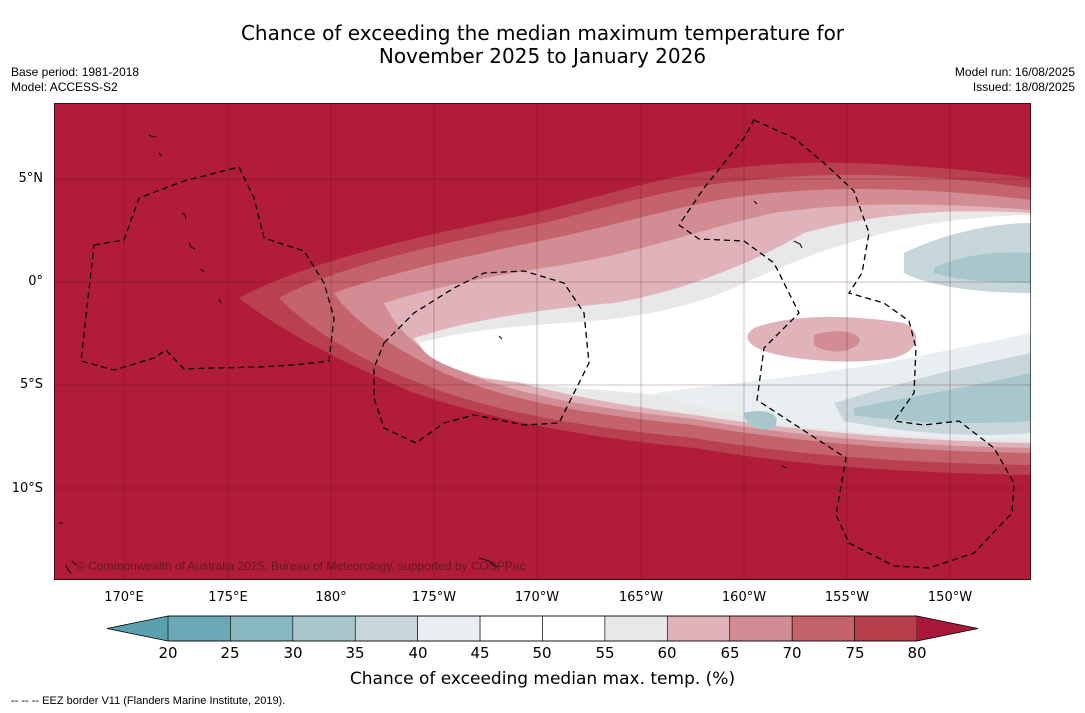 The image size is (1085, 713). What do you see at coordinates (837, 341) in the screenshot?
I see `contour-band-65-inner` at bounding box center [837, 341].